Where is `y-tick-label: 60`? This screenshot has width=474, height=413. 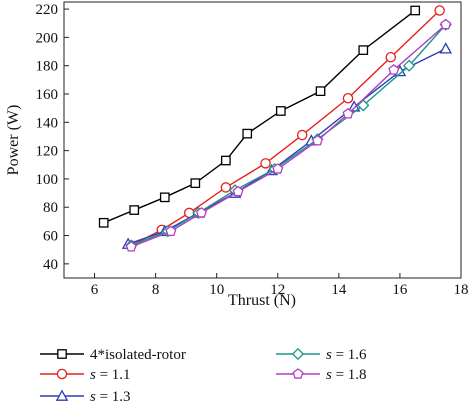 y-tick-label: 60 is located at coordinates (50, 237).